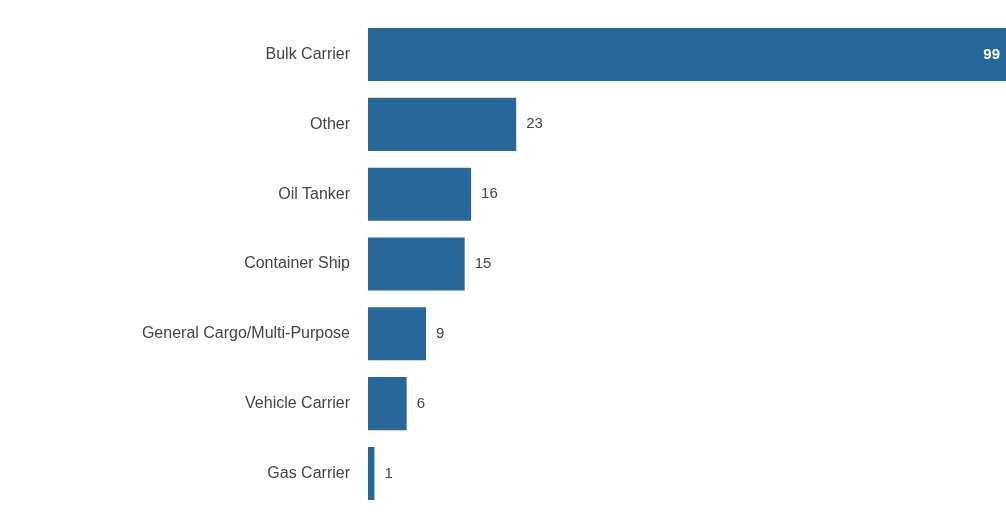 This screenshot has height=528, width=1006. I want to click on data-label: 16, so click(489, 193).